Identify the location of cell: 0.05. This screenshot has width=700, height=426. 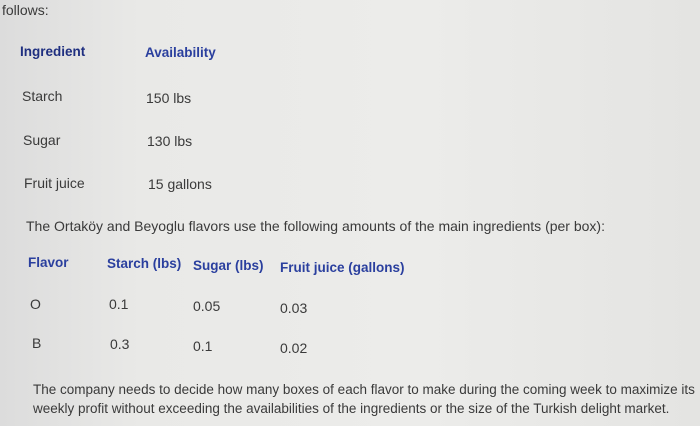
(207, 306).